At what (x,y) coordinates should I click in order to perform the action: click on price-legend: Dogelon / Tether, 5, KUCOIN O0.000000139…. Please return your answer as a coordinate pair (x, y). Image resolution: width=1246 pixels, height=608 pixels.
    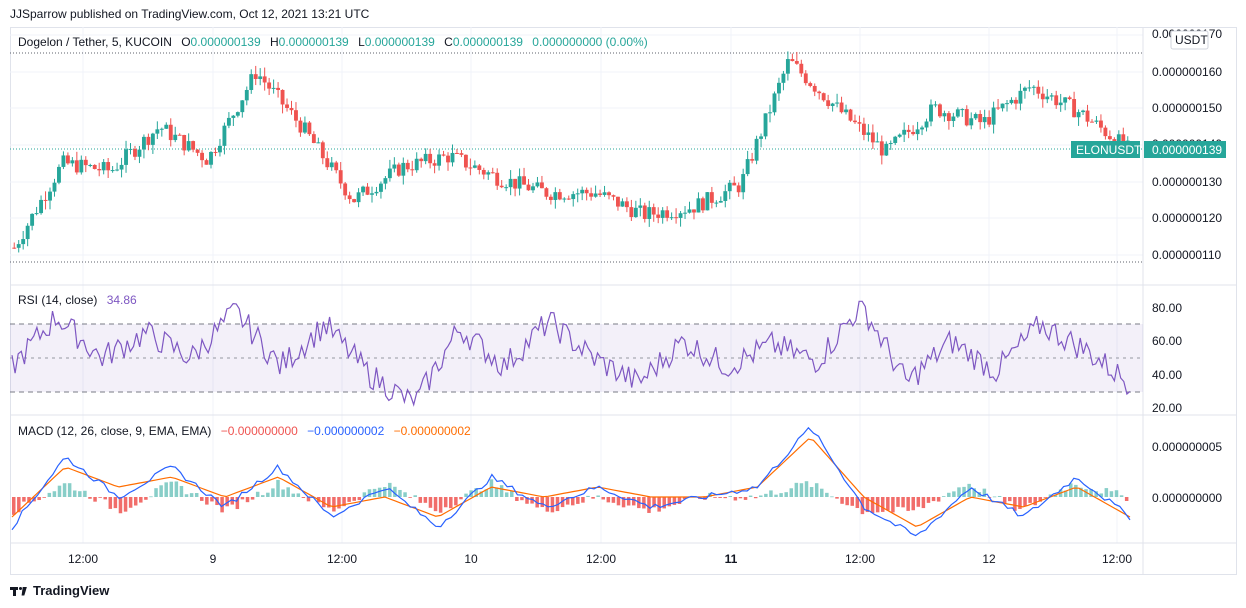
    Looking at the image, I should click on (333, 42).